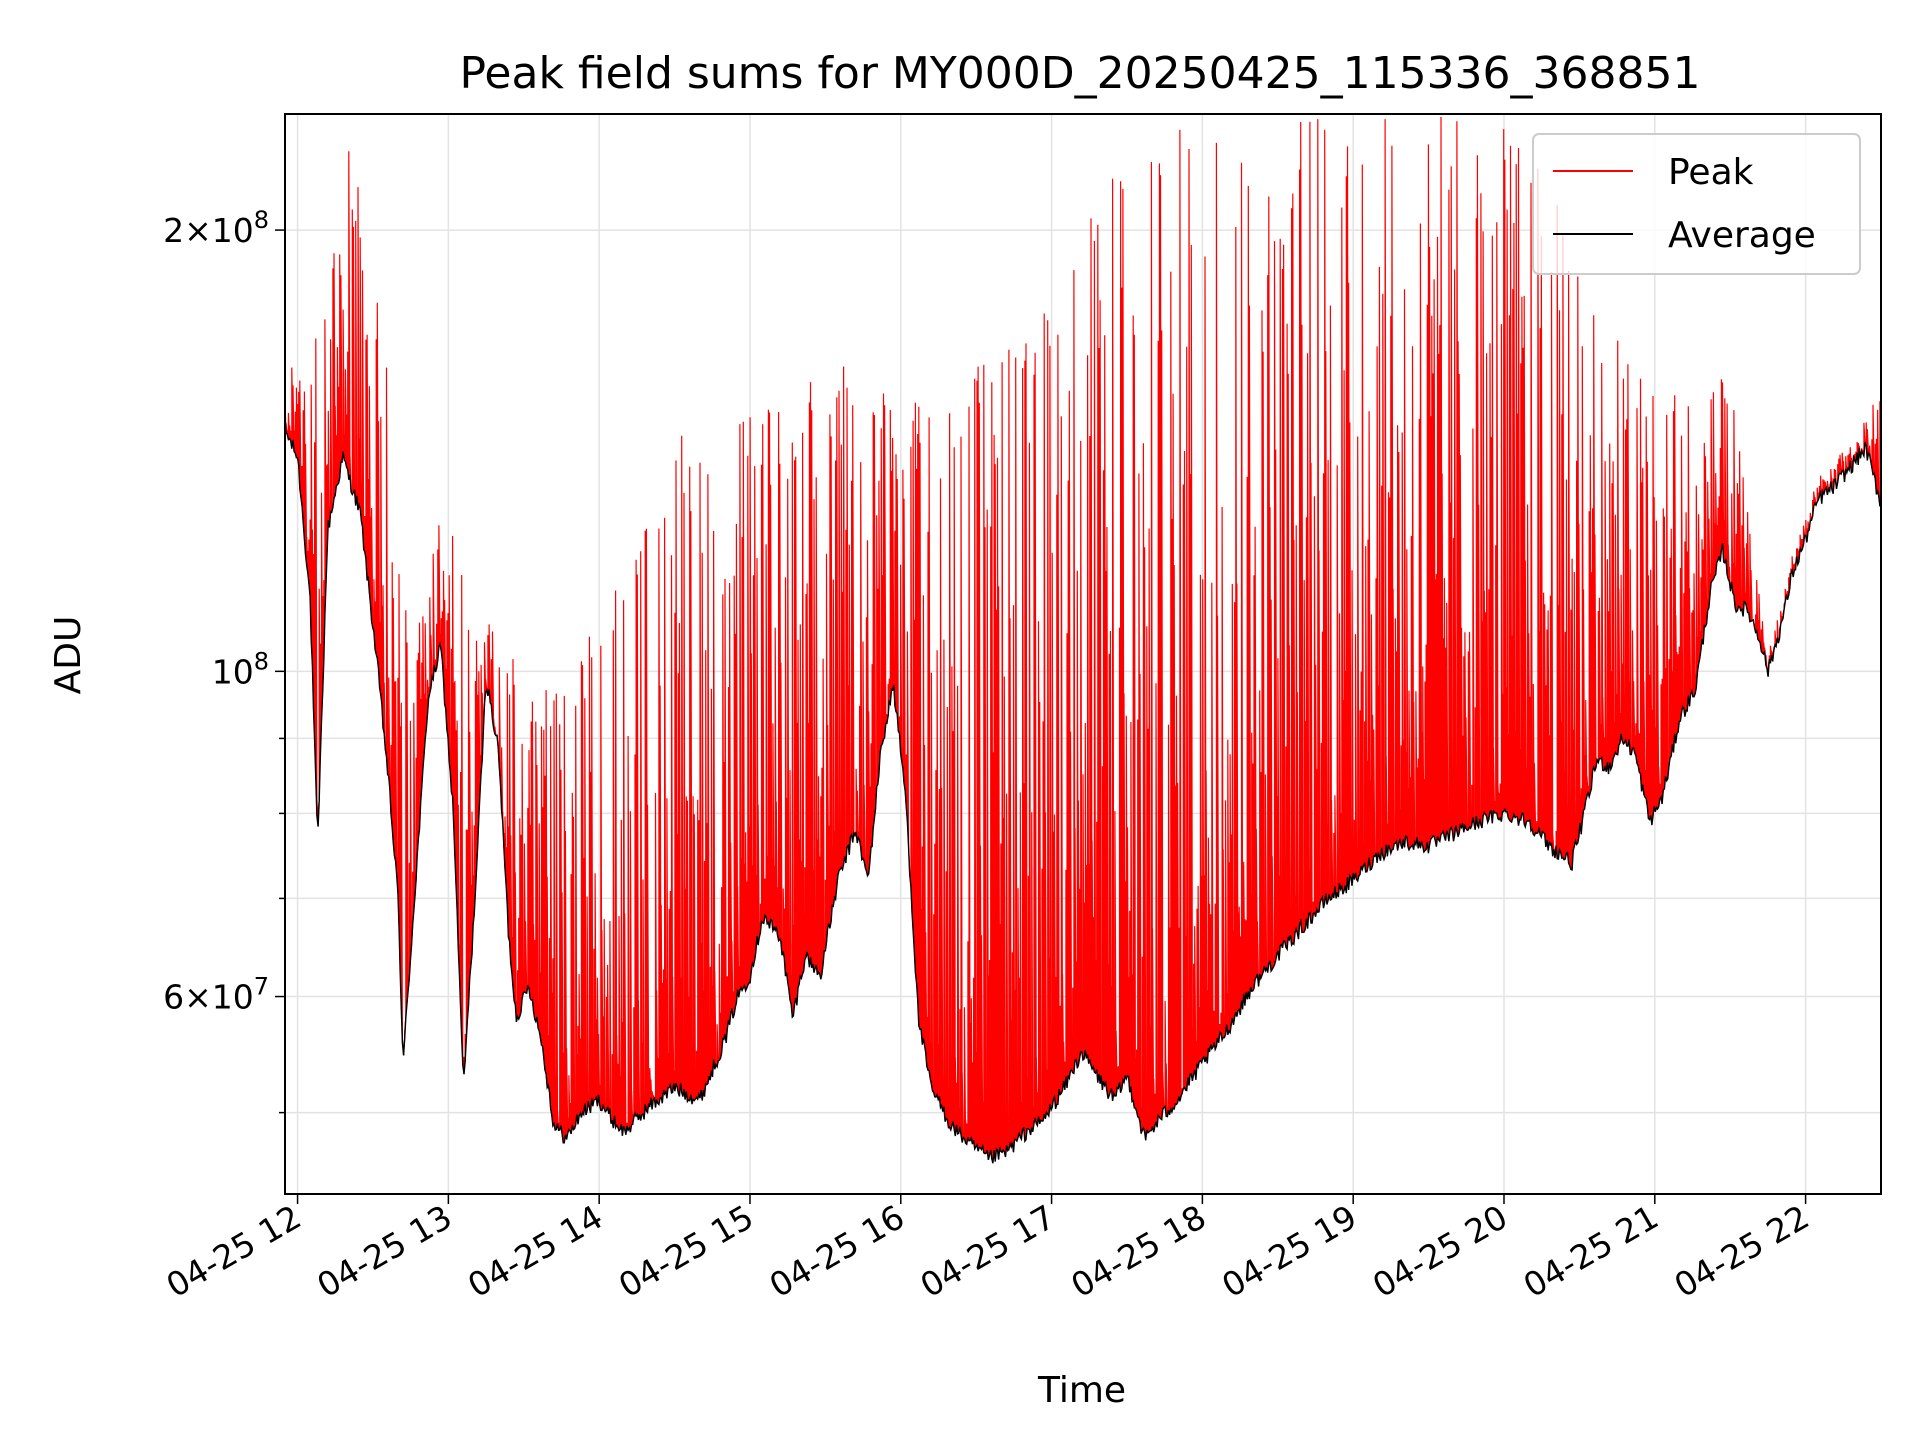 Image resolution: width=1920 pixels, height=1440 pixels. I want to click on x-axis-label: Time, so click(1081, 1390).